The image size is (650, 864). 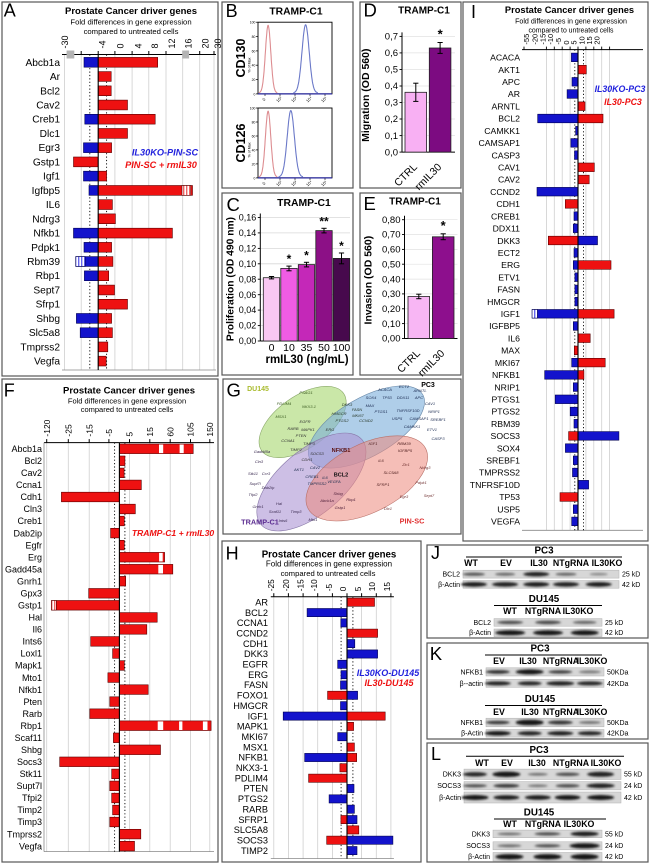 What do you see at coordinates (366, 420) in the screenshot?
I see `svg-text: CCND2` at bounding box center [366, 420].